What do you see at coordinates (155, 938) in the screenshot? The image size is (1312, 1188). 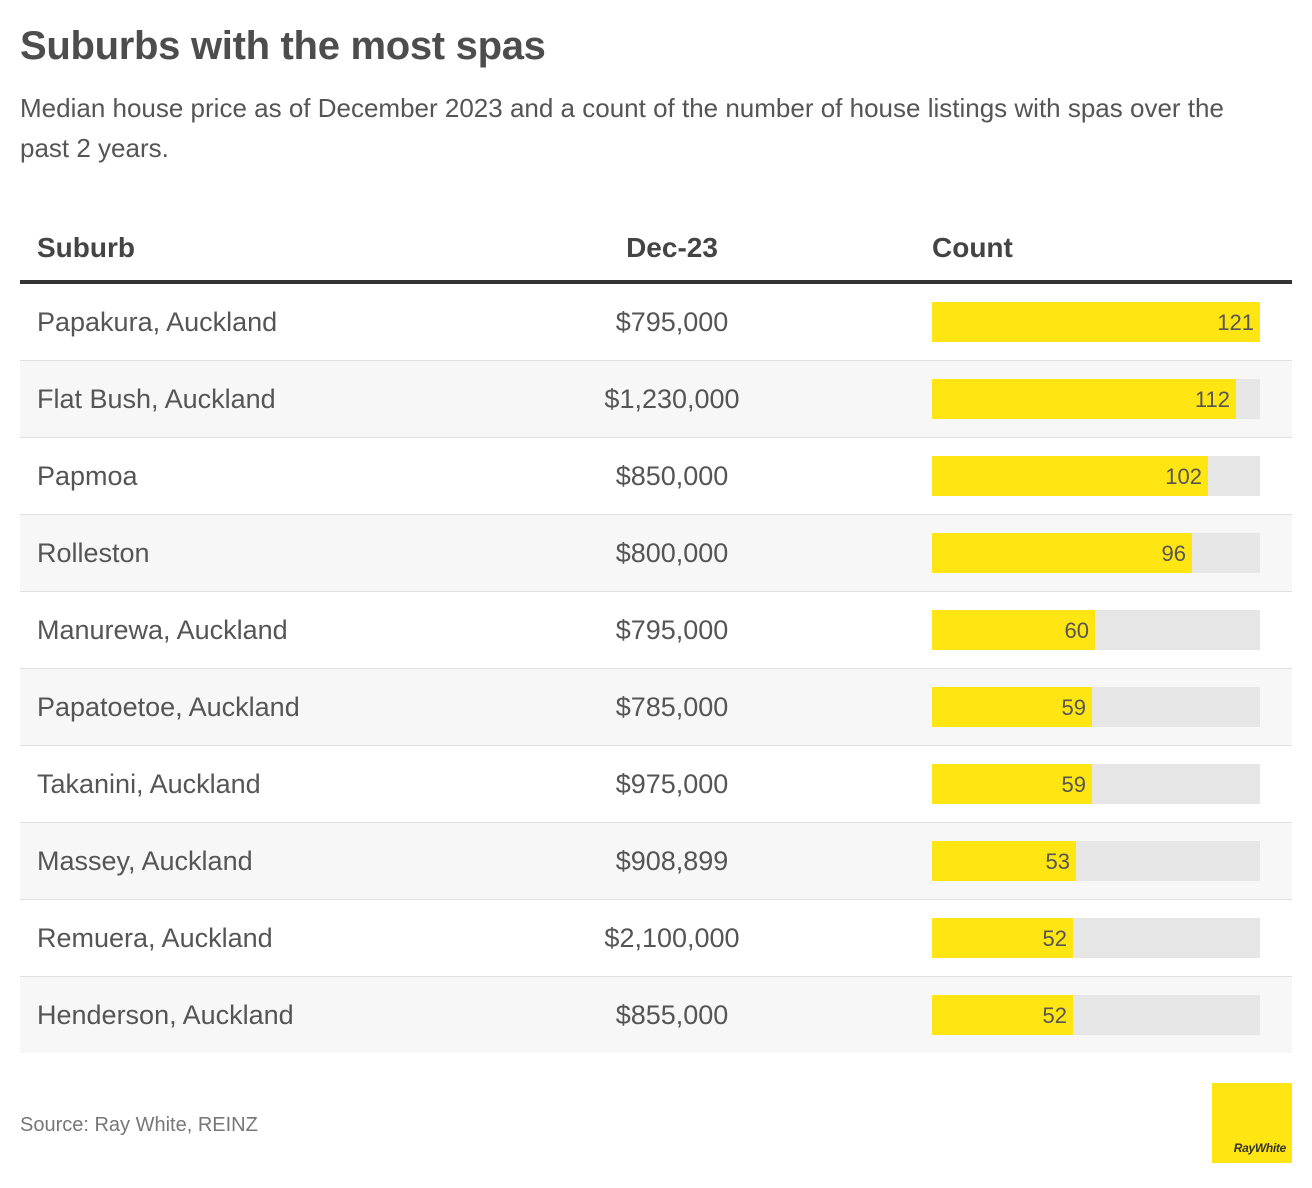 I see `suburb-cell: Remuera, Auckland` at bounding box center [155, 938].